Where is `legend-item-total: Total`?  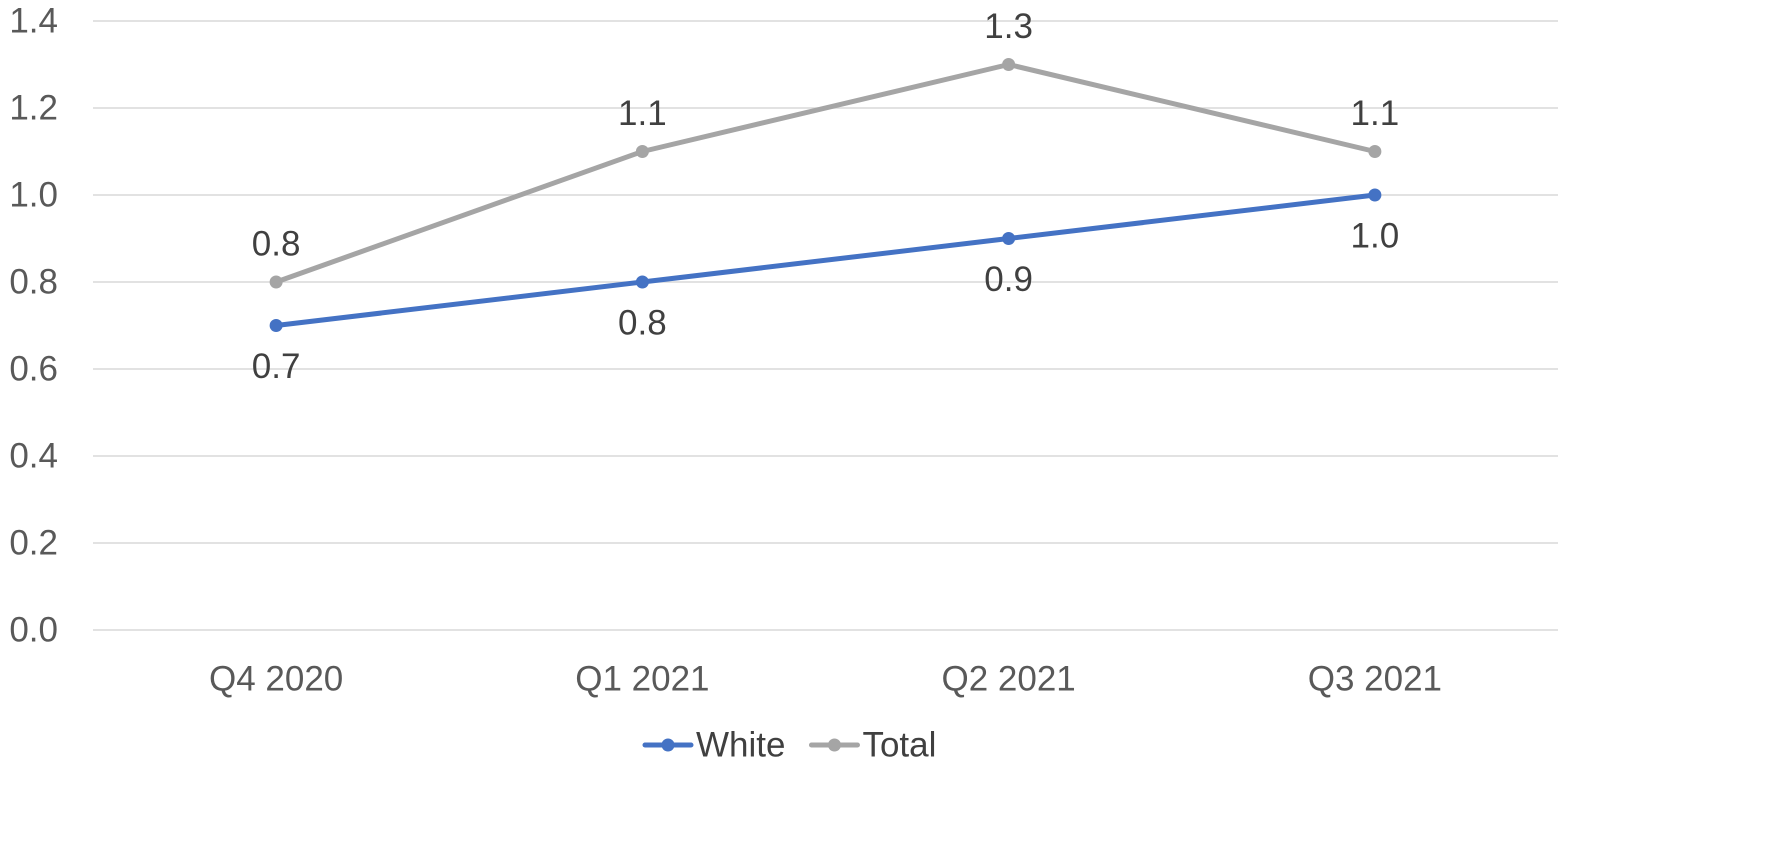
legend-item-total: Total is located at coordinates (872, 745).